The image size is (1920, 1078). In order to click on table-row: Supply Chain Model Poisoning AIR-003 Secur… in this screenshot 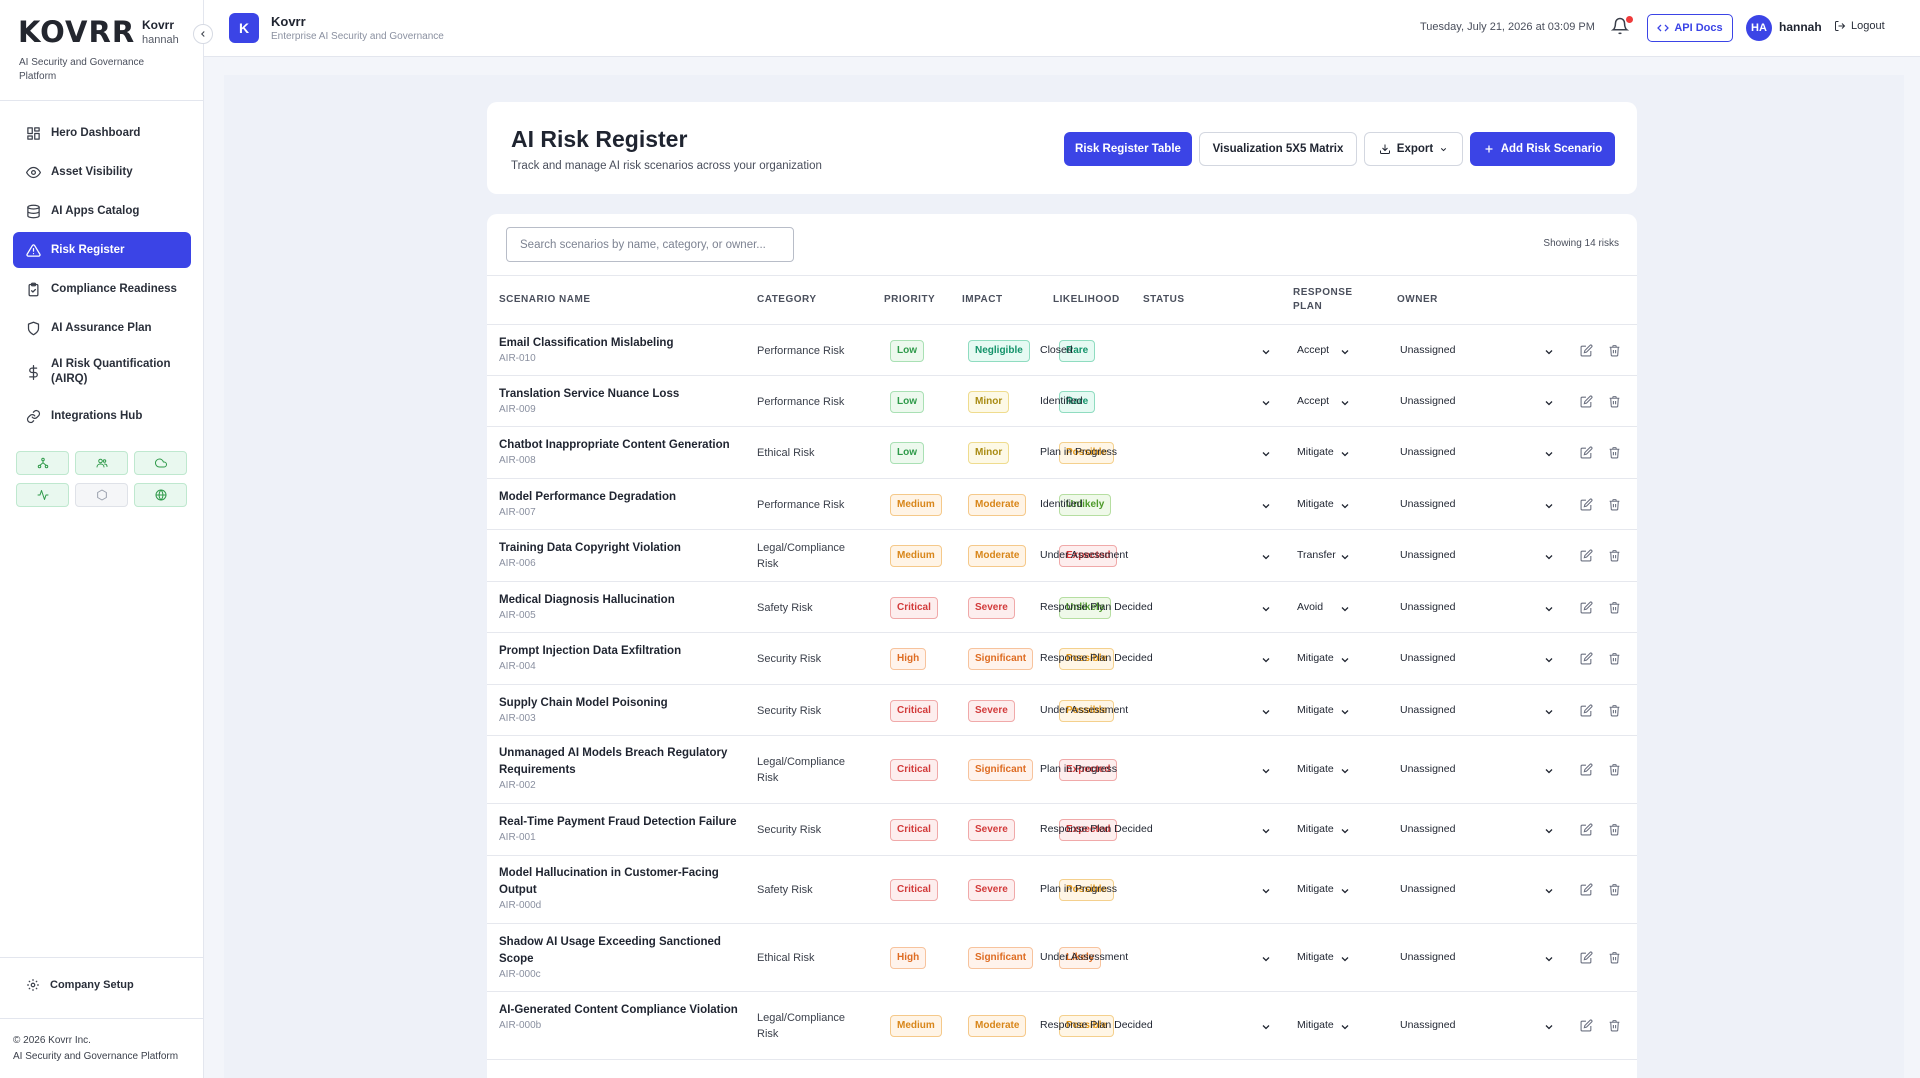, I will do `click(1062, 710)`.